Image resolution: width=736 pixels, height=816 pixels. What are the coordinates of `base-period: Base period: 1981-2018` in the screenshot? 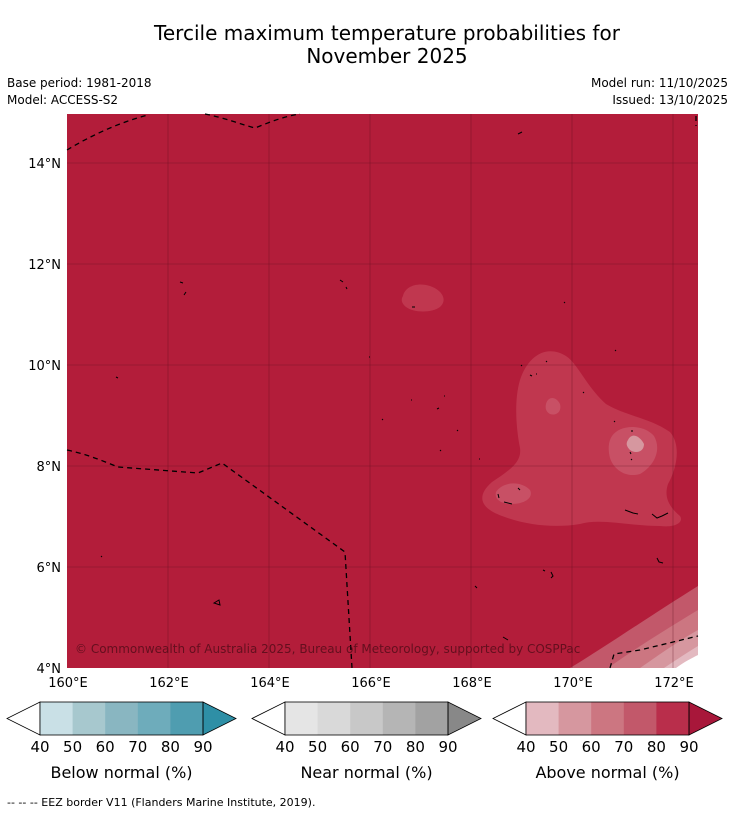 It's located at (79, 83).